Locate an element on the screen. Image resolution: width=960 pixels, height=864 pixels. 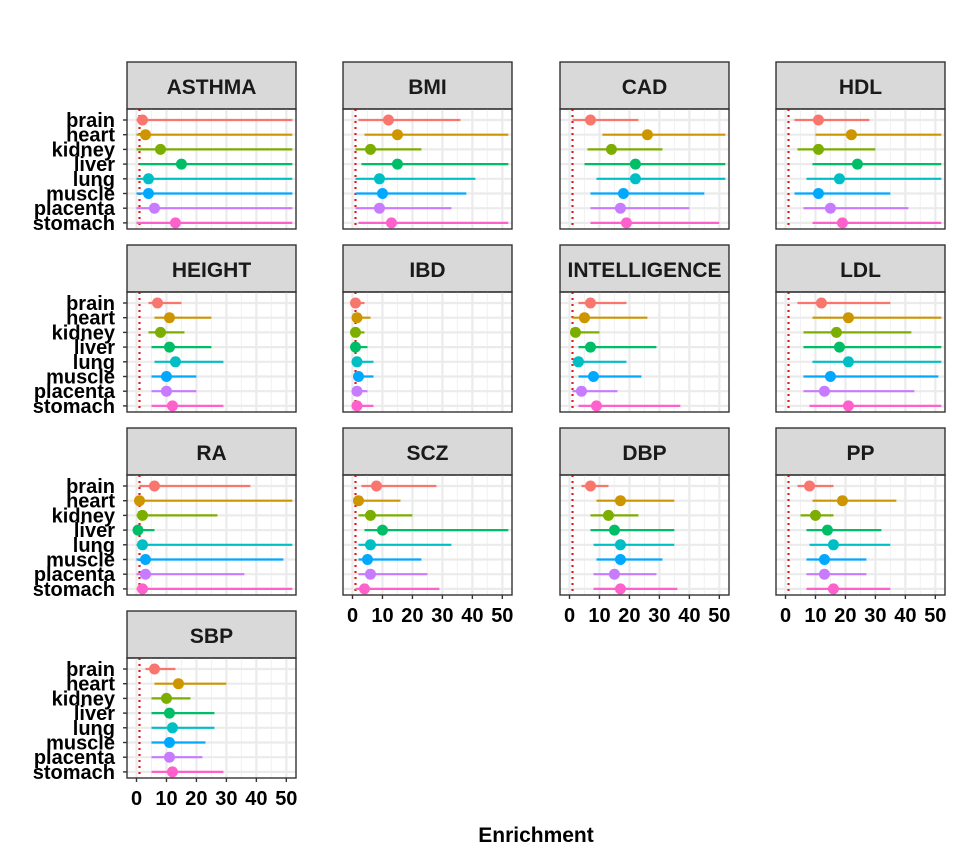
y-label-heart: heart is located at coordinates (90, 502).